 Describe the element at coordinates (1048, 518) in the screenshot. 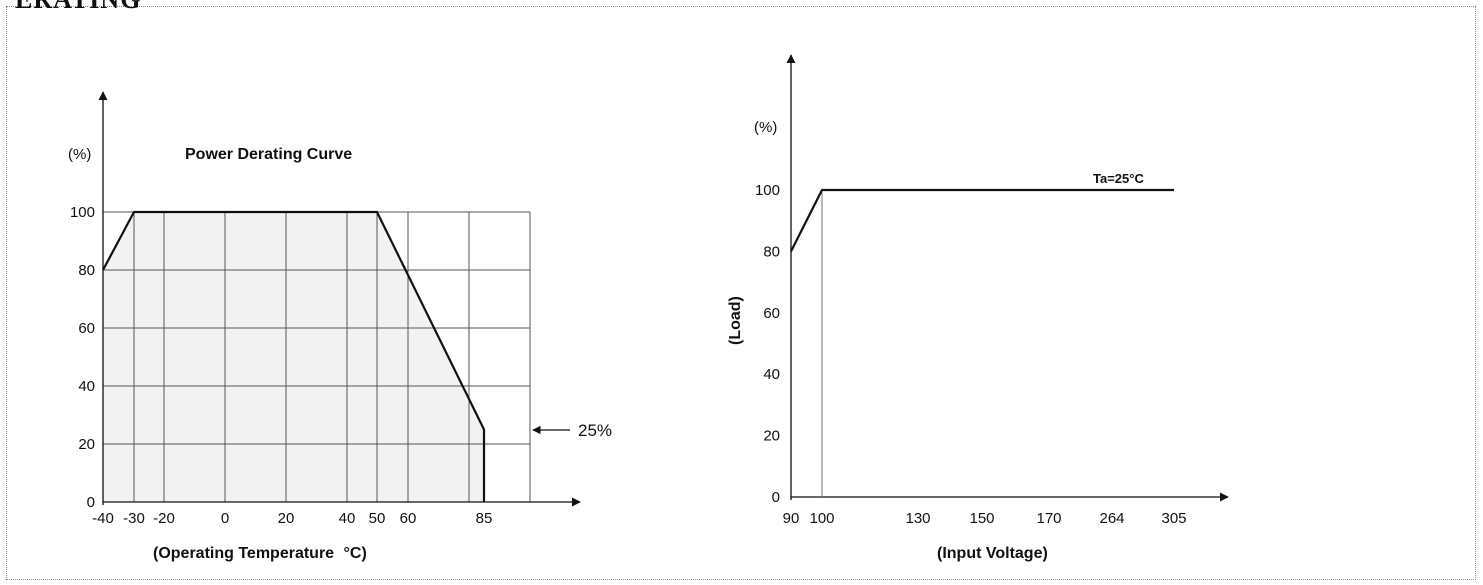

I see `x-tick-170: 170` at that location.